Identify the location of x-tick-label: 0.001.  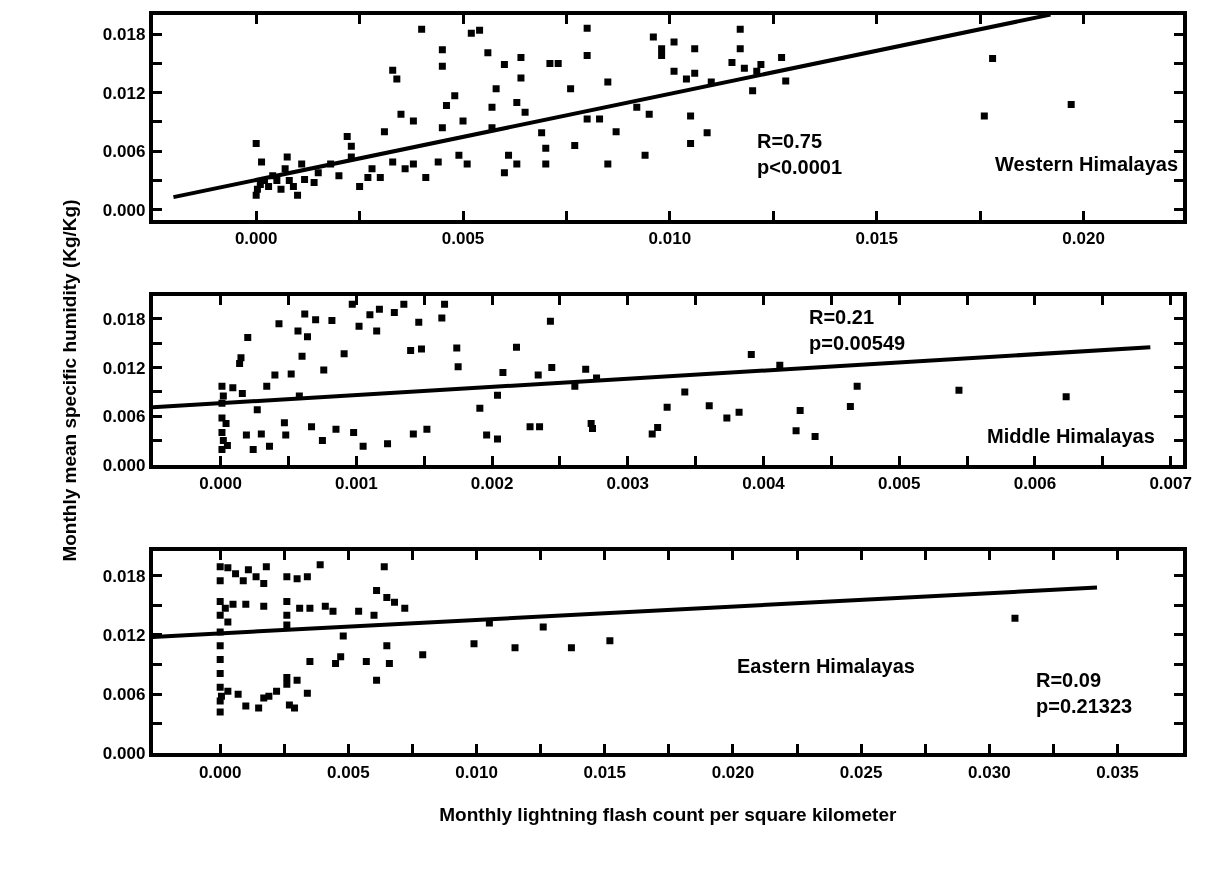
(356, 484).